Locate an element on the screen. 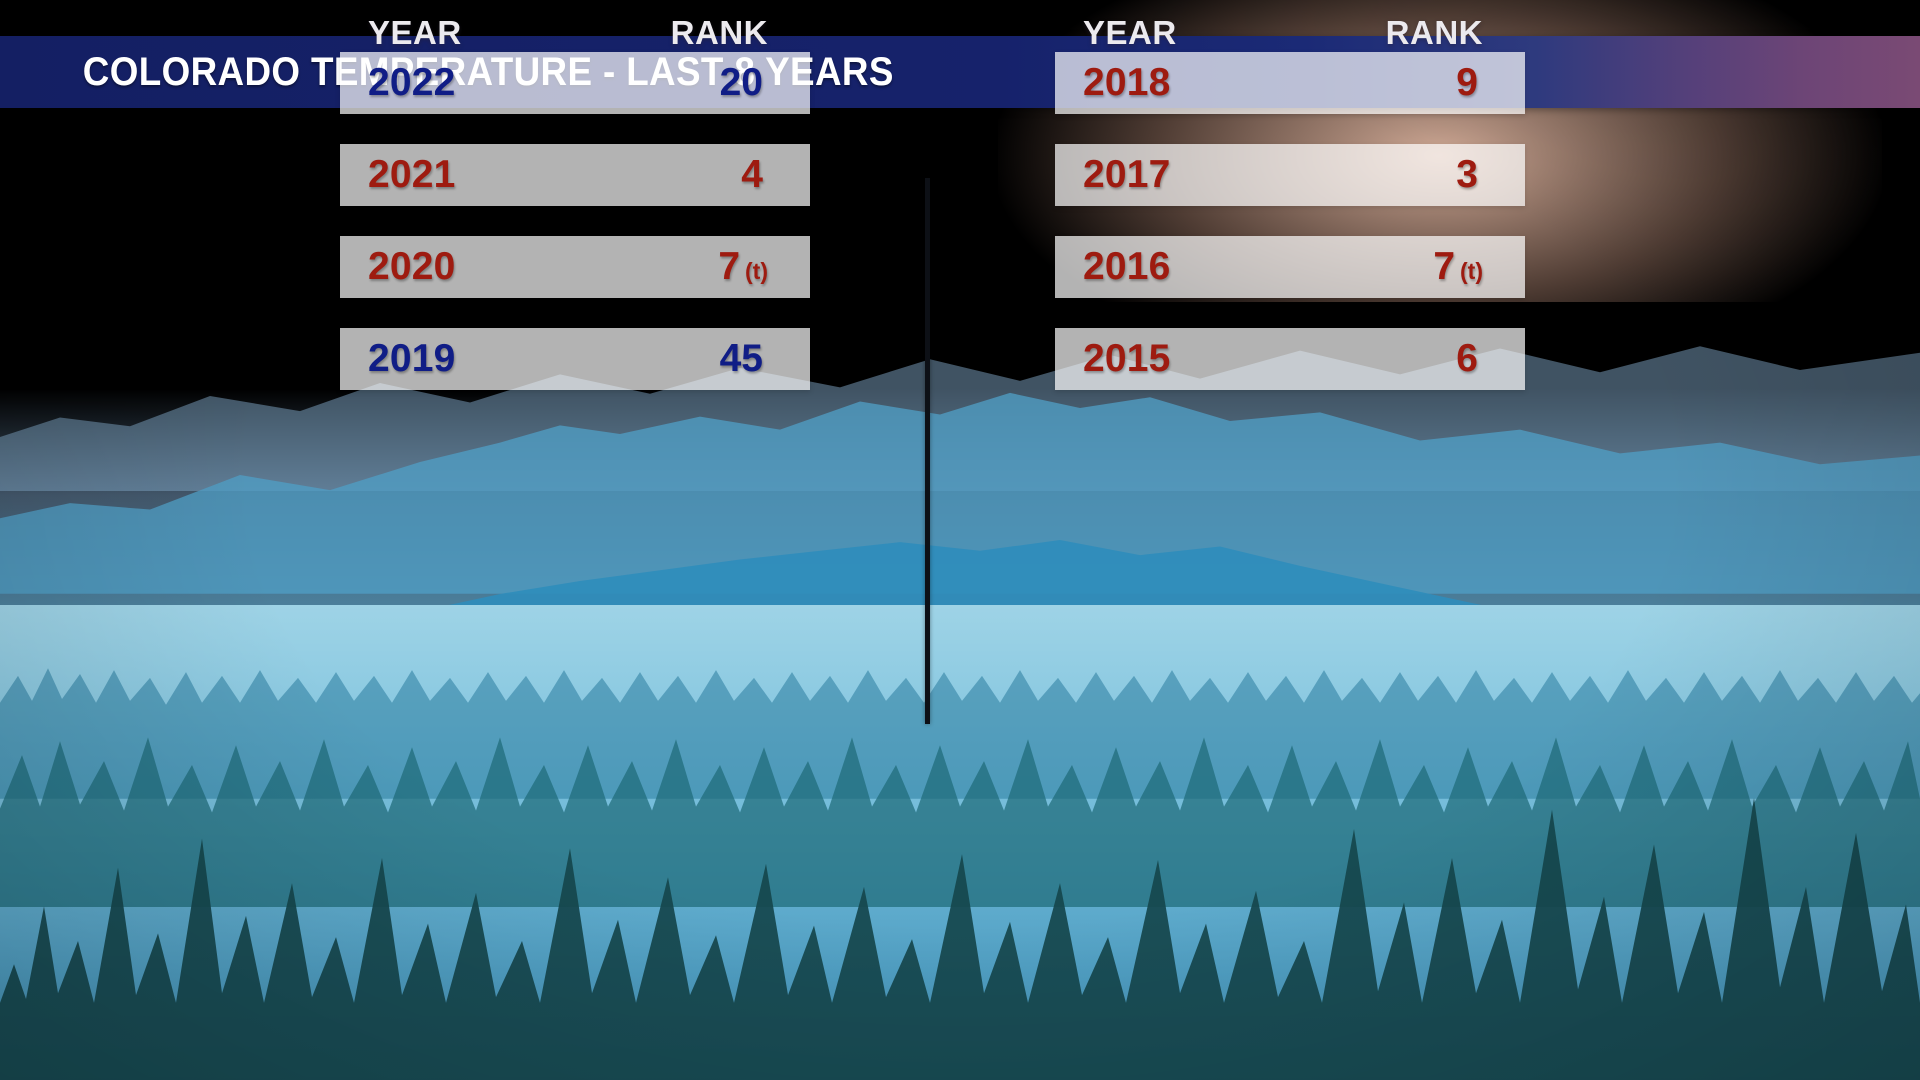 This screenshot has width=1920, height=1080. table-row: 2022 20 is located at coordinates (575, 83).